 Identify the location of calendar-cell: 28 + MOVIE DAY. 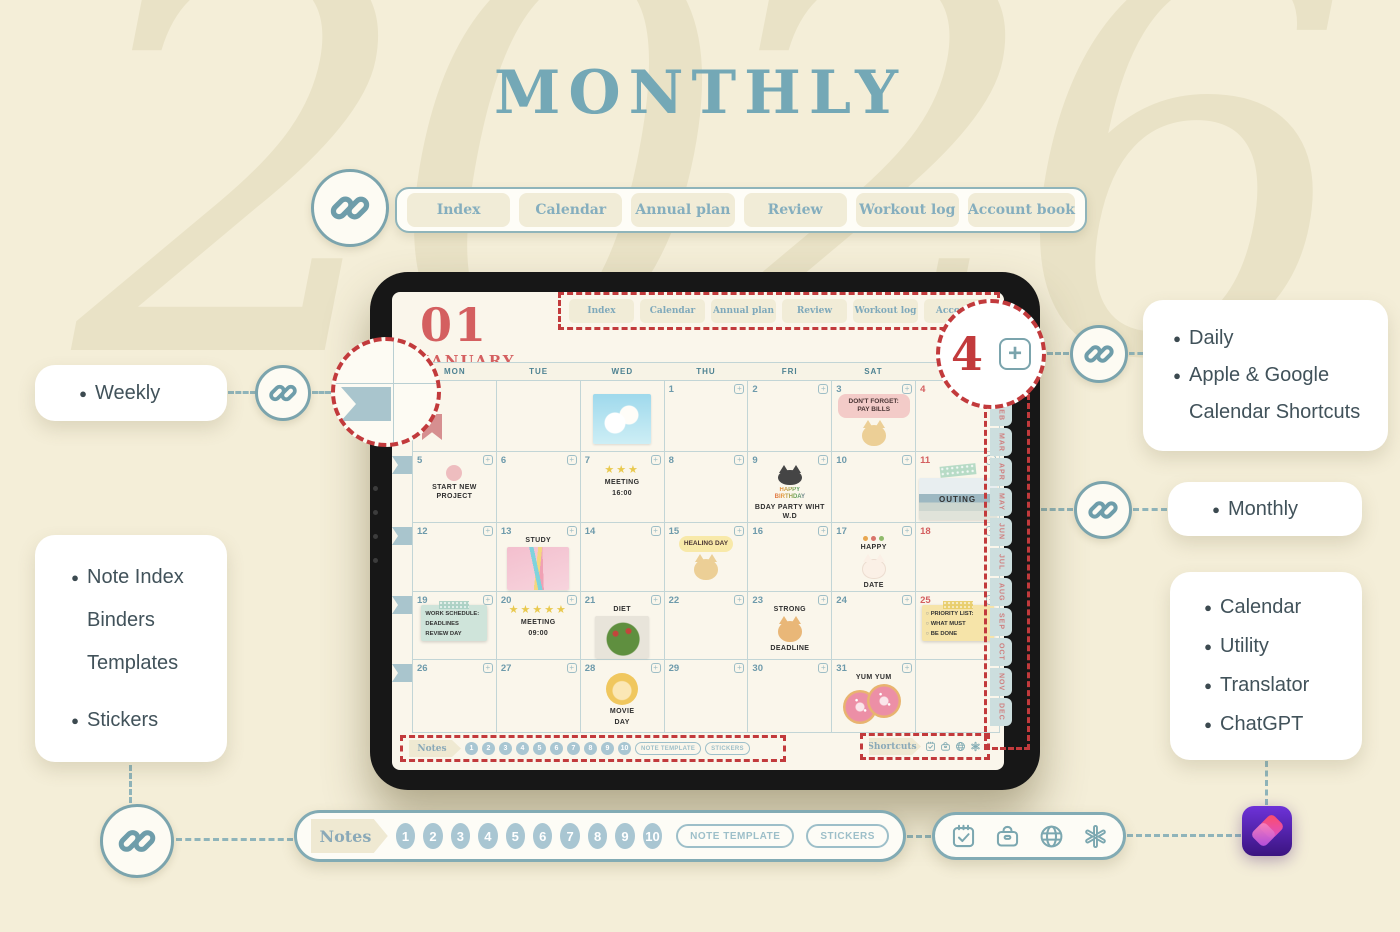
(622, 696).